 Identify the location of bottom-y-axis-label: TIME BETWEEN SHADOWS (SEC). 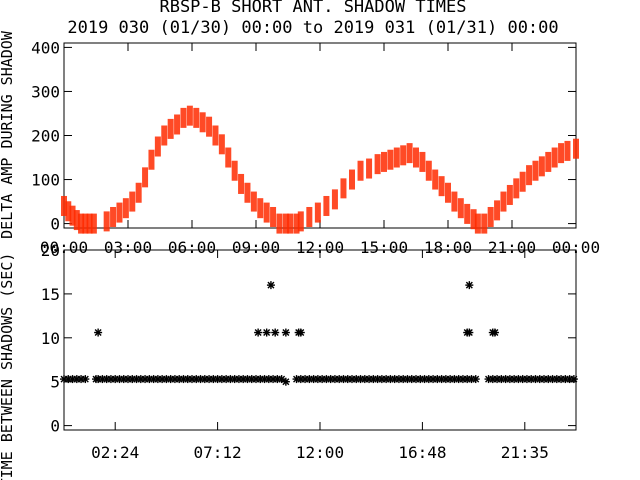
(8, 366).